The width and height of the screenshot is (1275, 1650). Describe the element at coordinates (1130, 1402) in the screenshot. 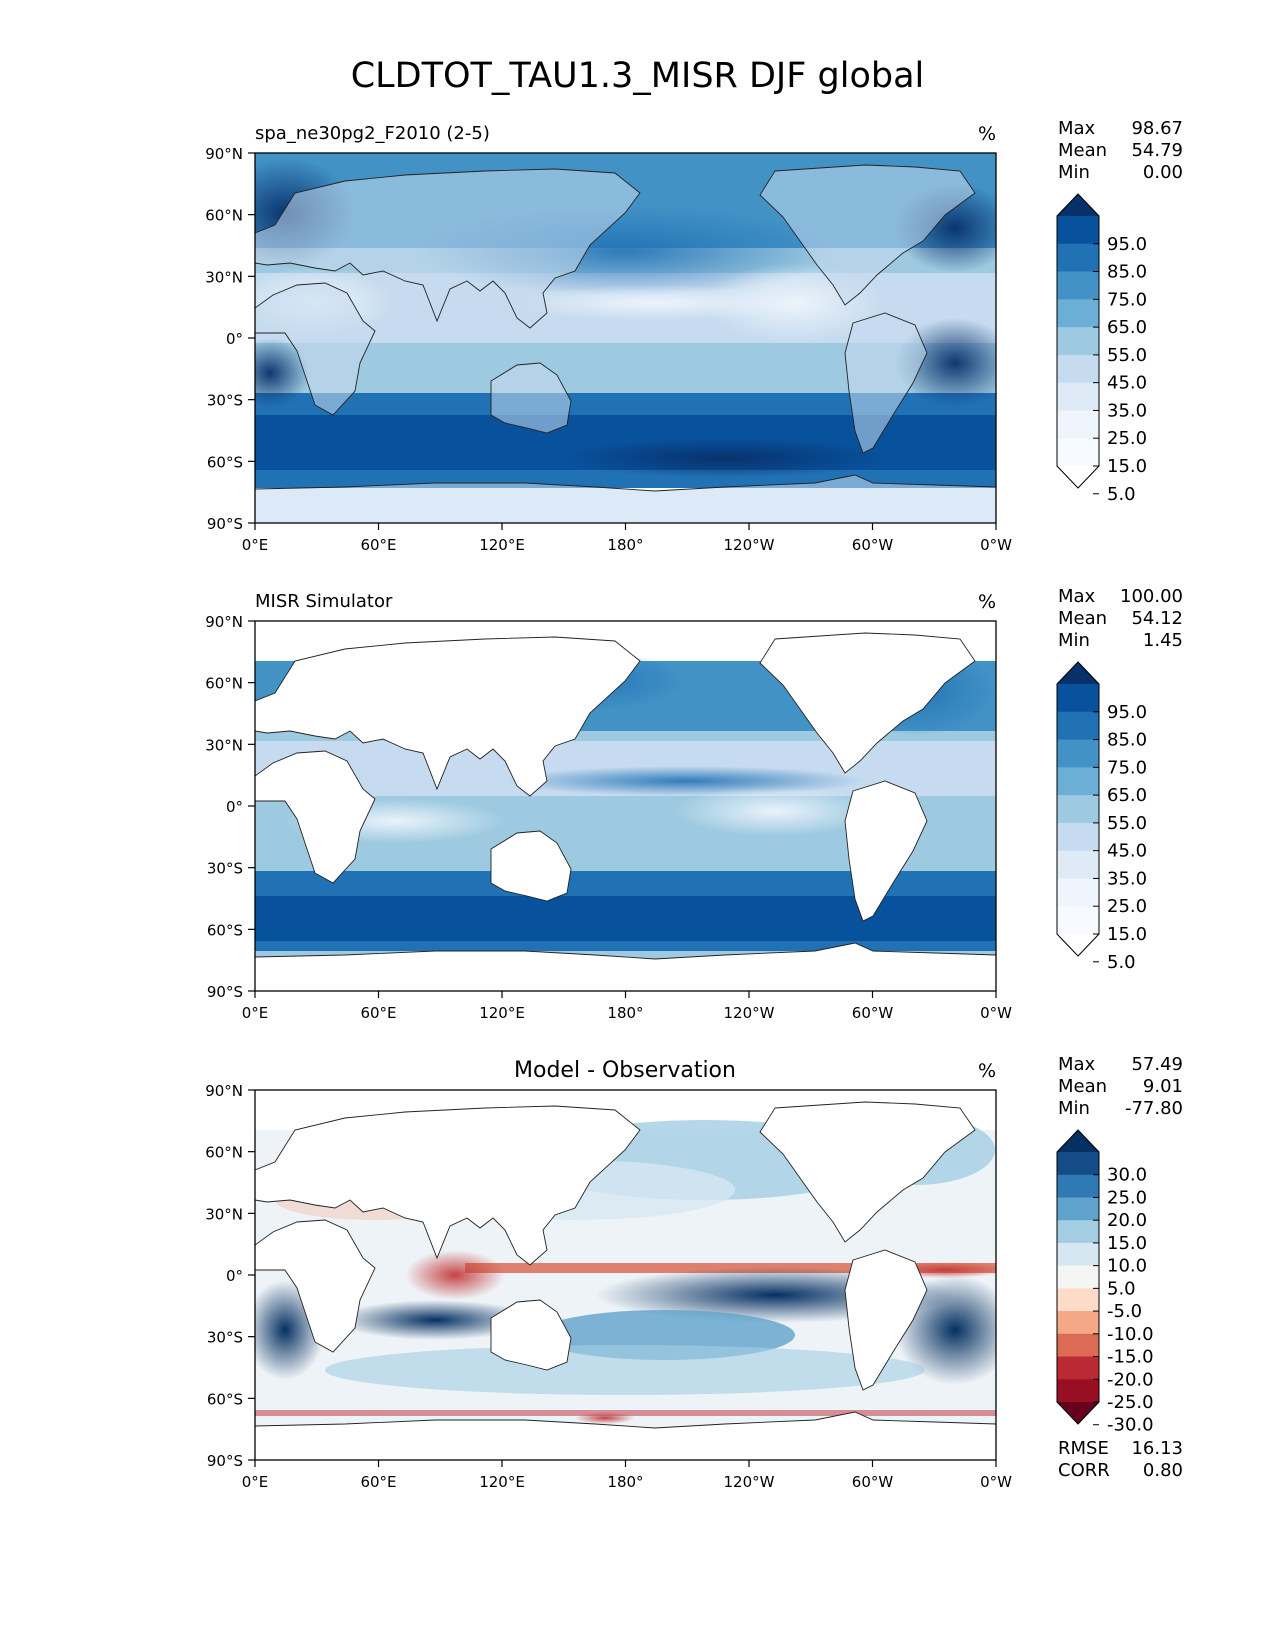

I see `colorbar-label: -25.0` at that location.